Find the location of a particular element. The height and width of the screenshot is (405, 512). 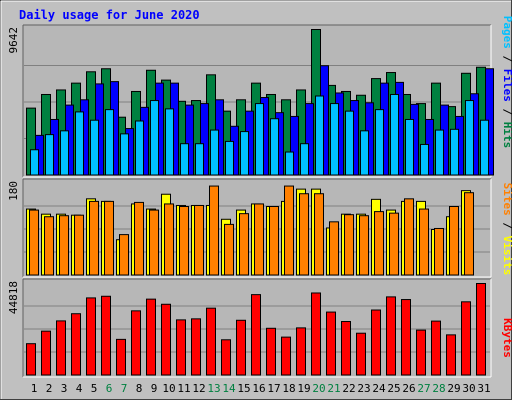

legend-hits-panel-part-2: Files is located at coordinates (506, 85).